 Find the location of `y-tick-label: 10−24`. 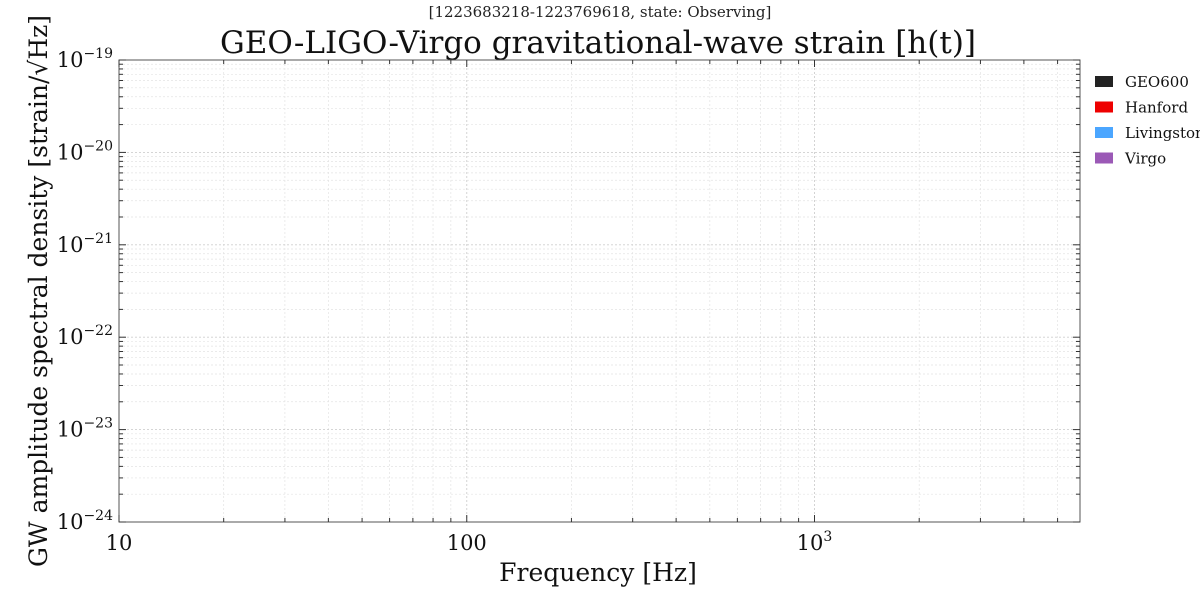

y-tick-label: 10−24 is located at coordinates (85, 521).